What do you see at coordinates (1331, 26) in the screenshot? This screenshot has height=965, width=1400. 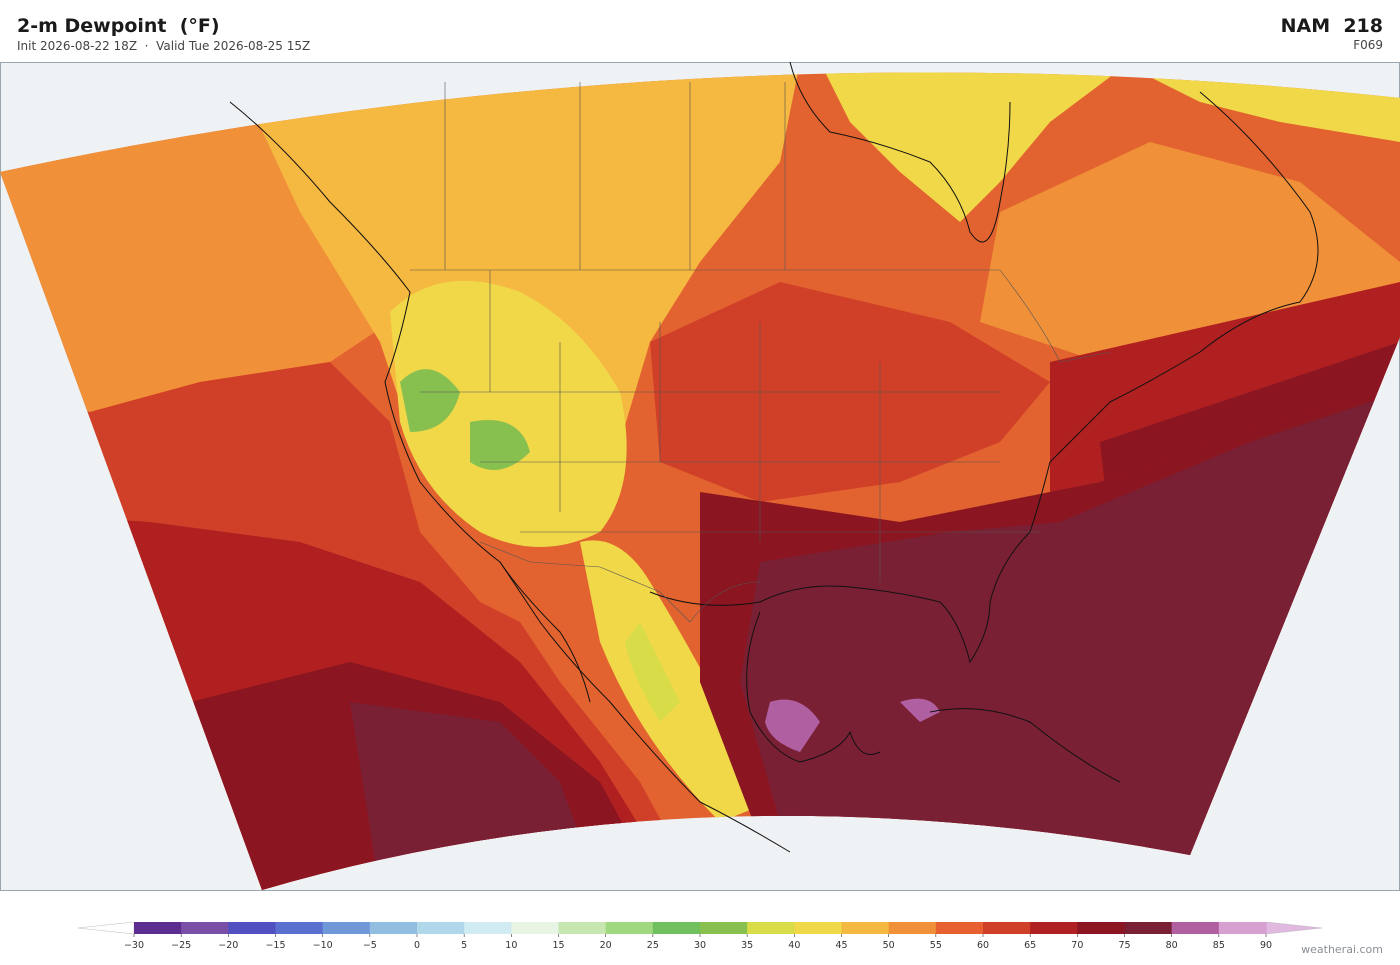 I see `model-name: NAM 218` at bounding box center [1331, 26].